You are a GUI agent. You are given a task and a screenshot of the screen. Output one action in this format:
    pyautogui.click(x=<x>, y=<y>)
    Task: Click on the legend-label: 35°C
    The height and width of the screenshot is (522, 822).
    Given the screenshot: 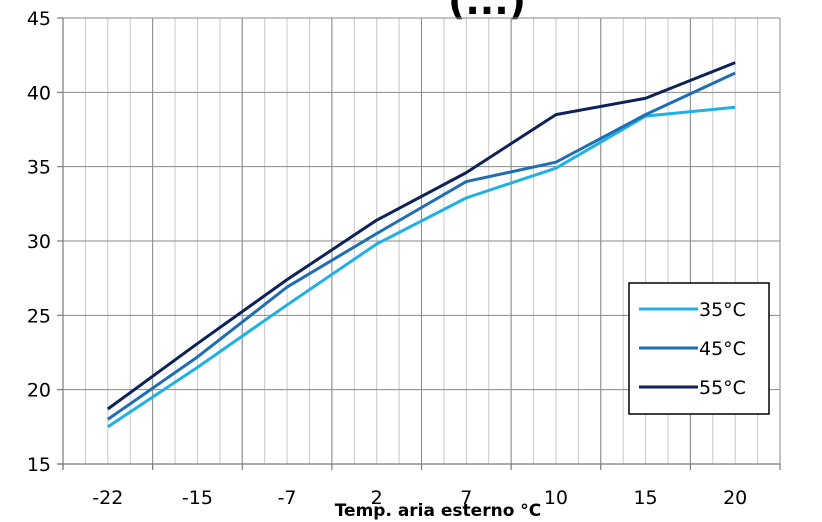 What is the action you would take?
    pyautogui.click(x=722, y=310)
    